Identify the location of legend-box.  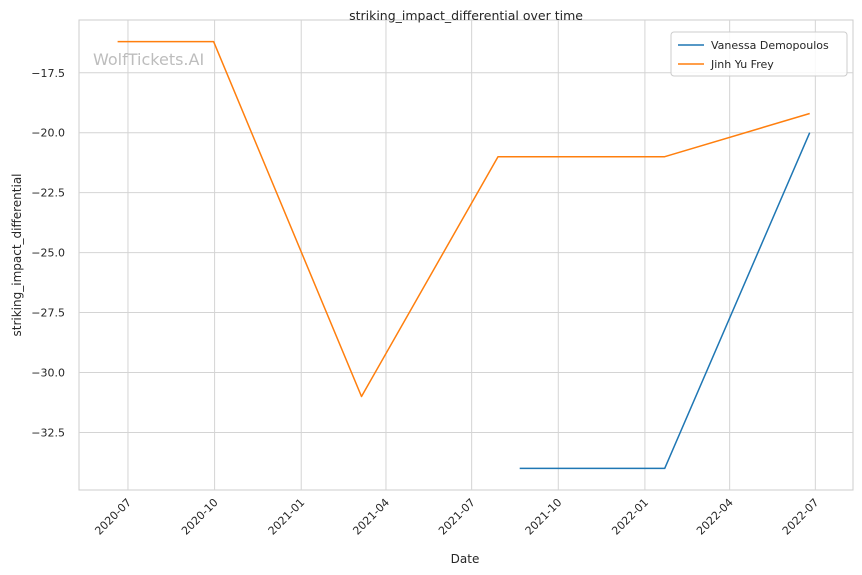
(759, 54).